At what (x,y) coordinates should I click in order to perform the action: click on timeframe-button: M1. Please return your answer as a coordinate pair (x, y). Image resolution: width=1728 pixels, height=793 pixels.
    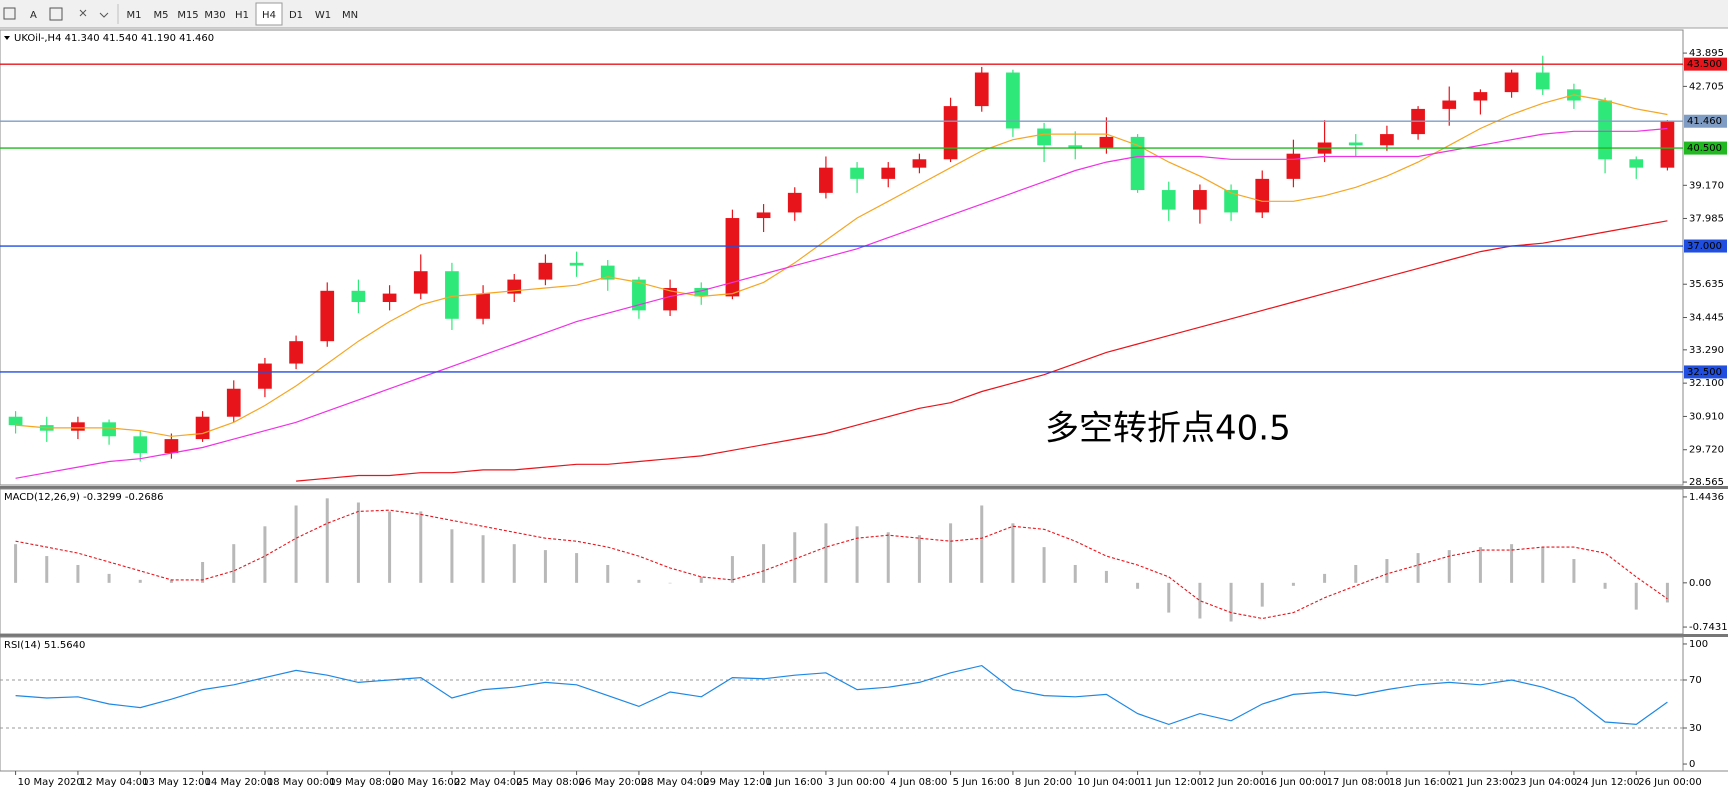
    Looking at the image, I should click on (134, 15).